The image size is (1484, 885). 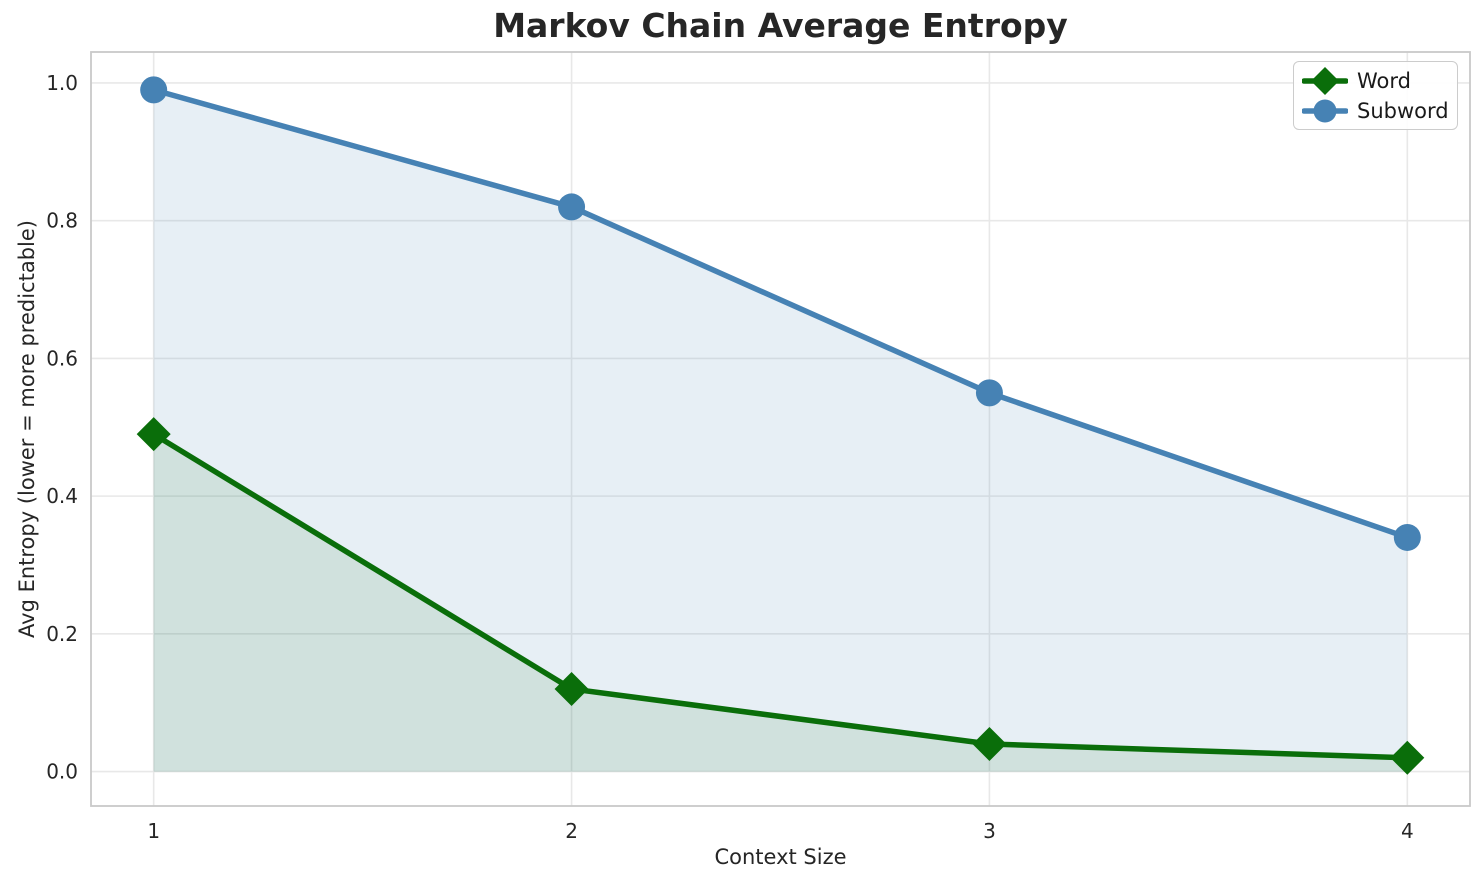 What do you see at coordinates (62, 83) in the screenshot?
I see `y-tick-label: 1.0` at bounding box center [62, 83].